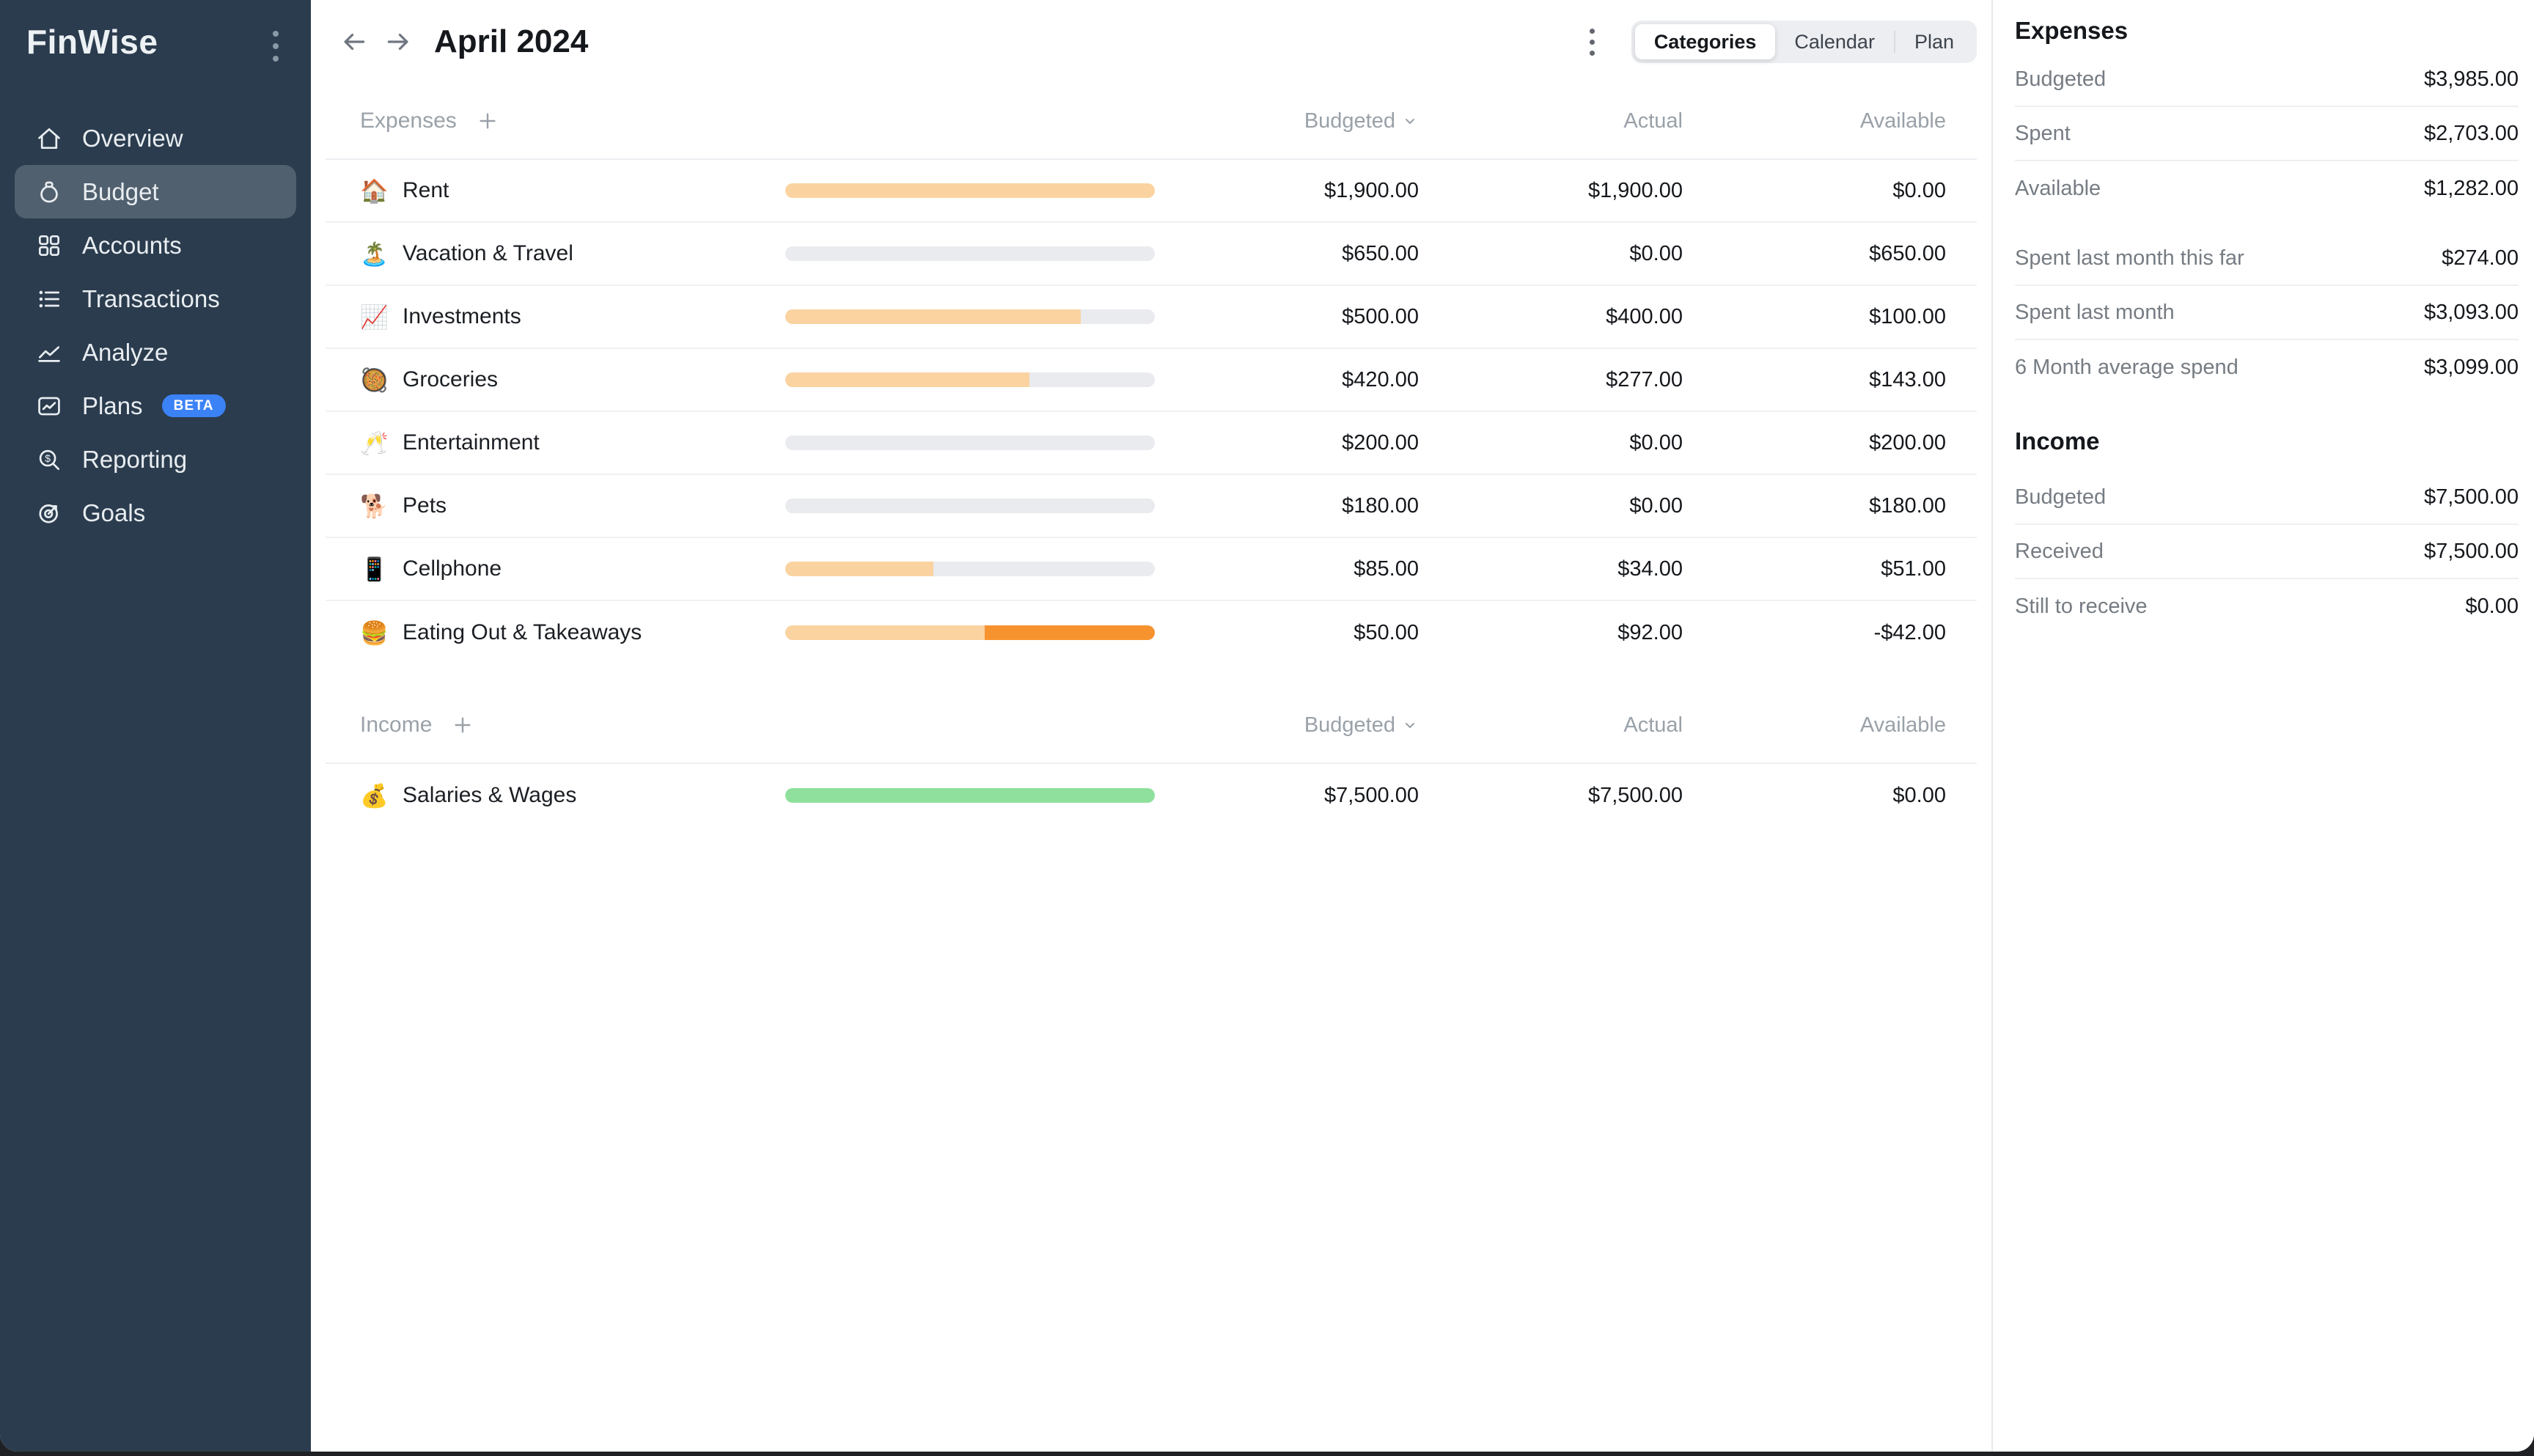 This screenshot has width=2534, height=1456. What do you see at coordinates (1151, 795) in the screenshot?
I see `table-row-salaries-wages: 💰 Salaries & Wages $7,500.00 $7,500.00 $0.00` at bounding box center [1151, 795].